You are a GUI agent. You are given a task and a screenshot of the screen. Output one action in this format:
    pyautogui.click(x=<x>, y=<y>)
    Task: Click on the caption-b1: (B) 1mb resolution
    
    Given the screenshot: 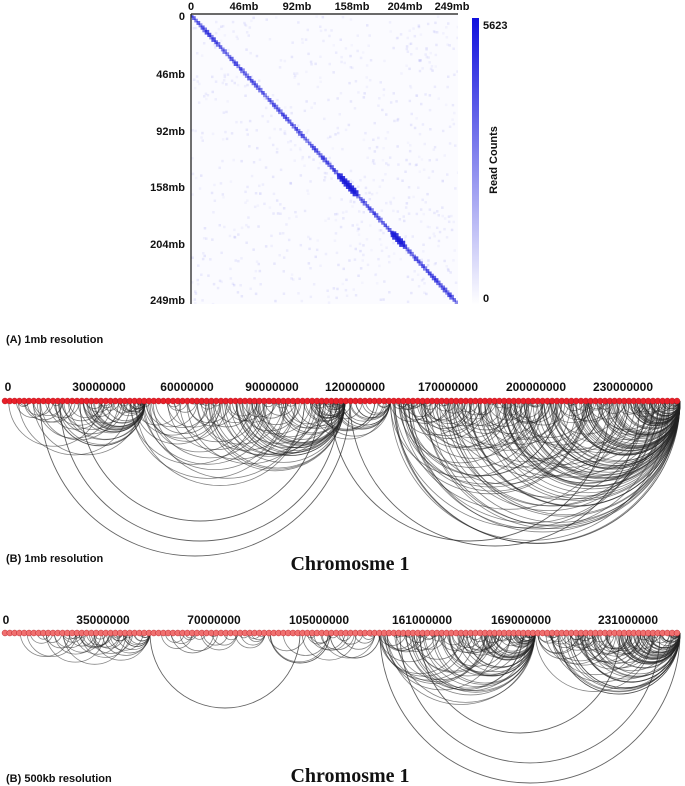 What is the action you would take?
    pyautogui.click(x=54, y=559)
    